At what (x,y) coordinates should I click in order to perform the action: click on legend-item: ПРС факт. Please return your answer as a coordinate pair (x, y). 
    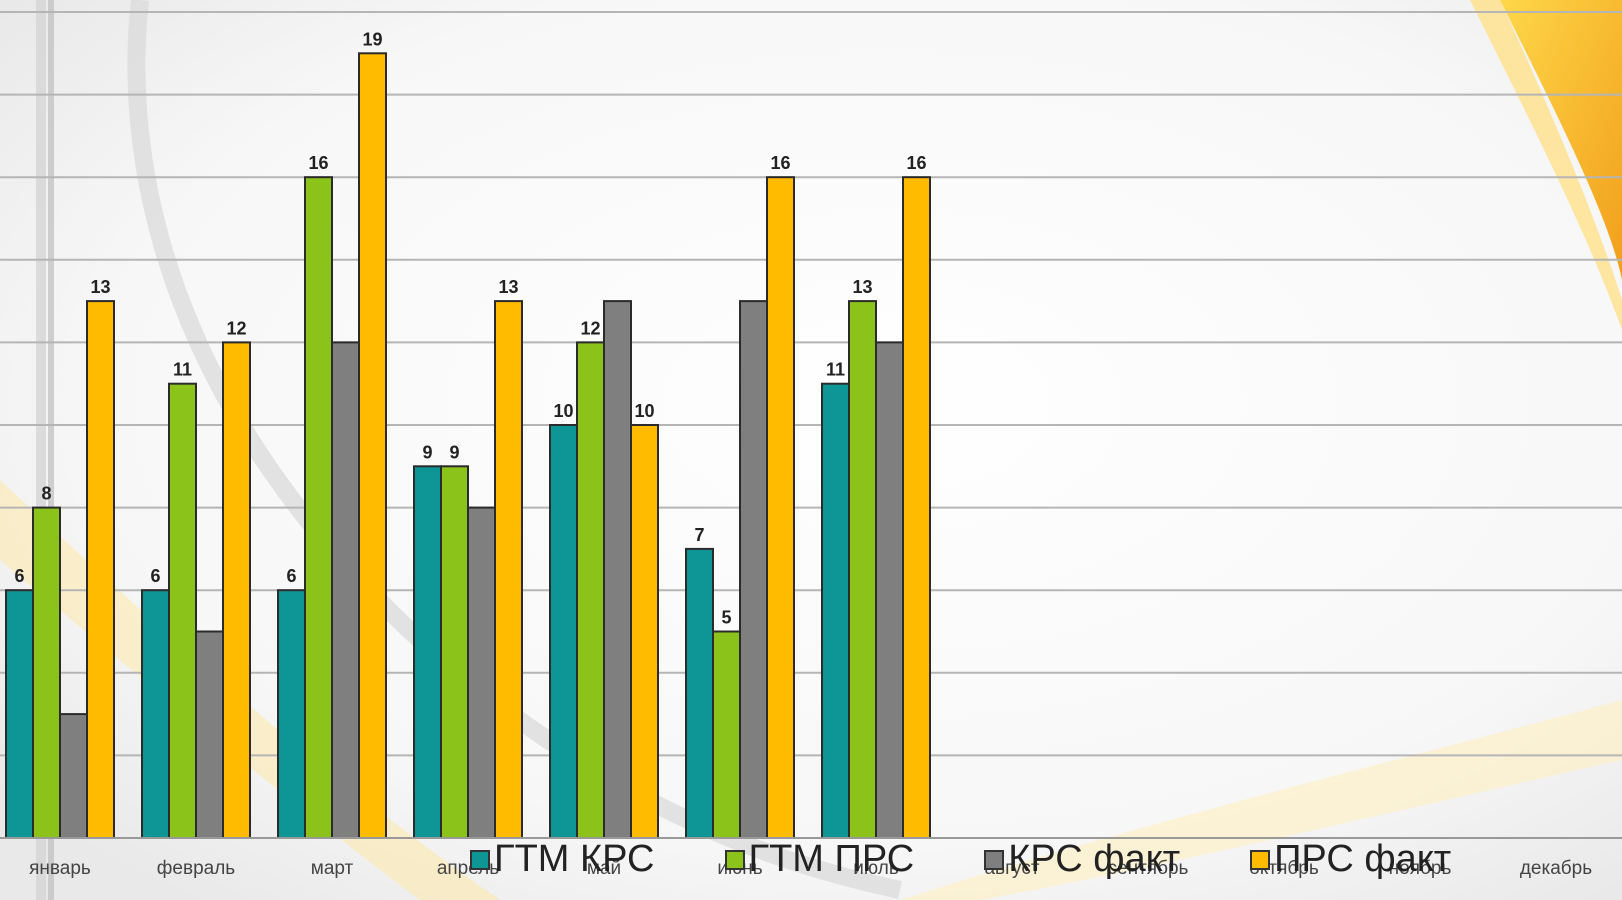
    Looking at the image, I should click on (1350, 859).